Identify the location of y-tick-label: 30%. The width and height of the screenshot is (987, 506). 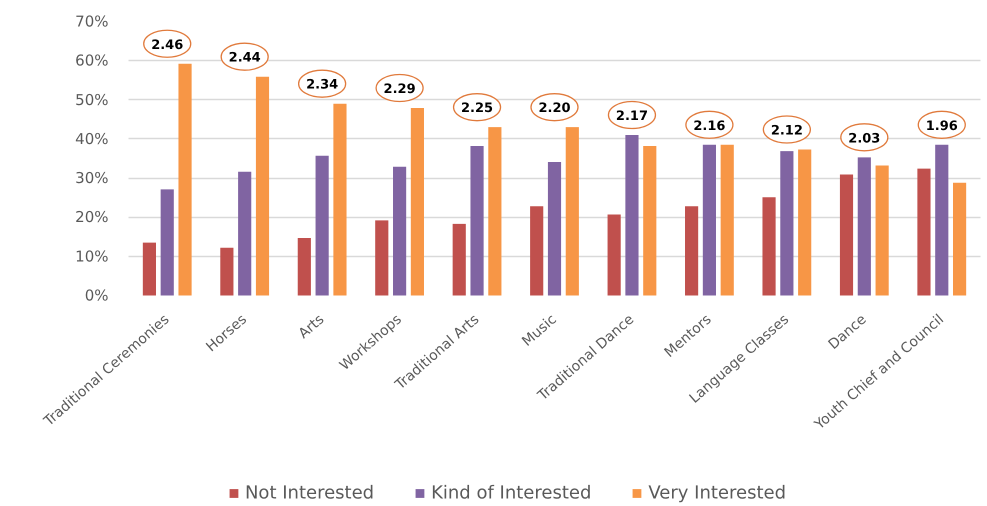
(92, 178).